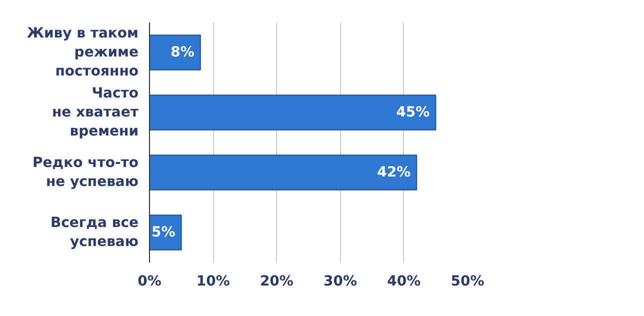 This screenshot has height=316, width=644. Describe the element at coordinates (150, 282) in the screenshot. I see `x-tick-label: 0%` at that location.